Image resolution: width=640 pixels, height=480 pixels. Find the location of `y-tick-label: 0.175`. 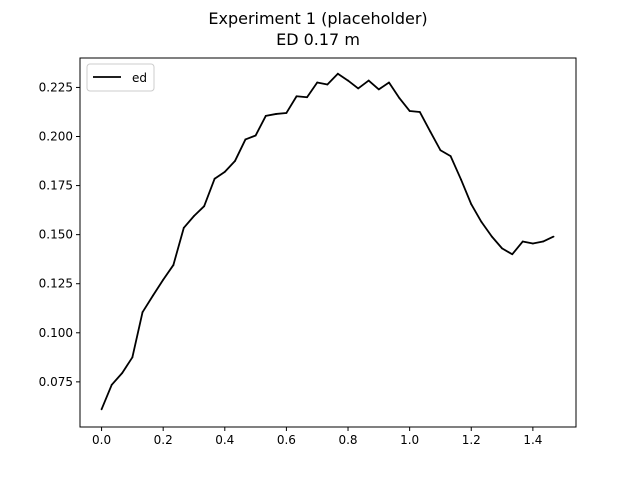

y-tick-label: 0.175 is located at coordinates (56, 186).